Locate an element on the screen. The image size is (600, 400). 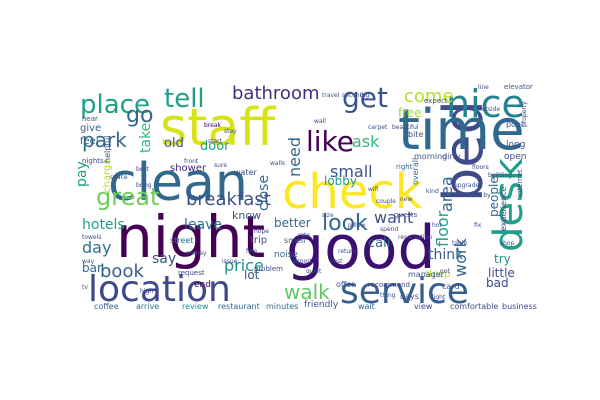
word-lobby: lobby is located at coordinates (340, 181).